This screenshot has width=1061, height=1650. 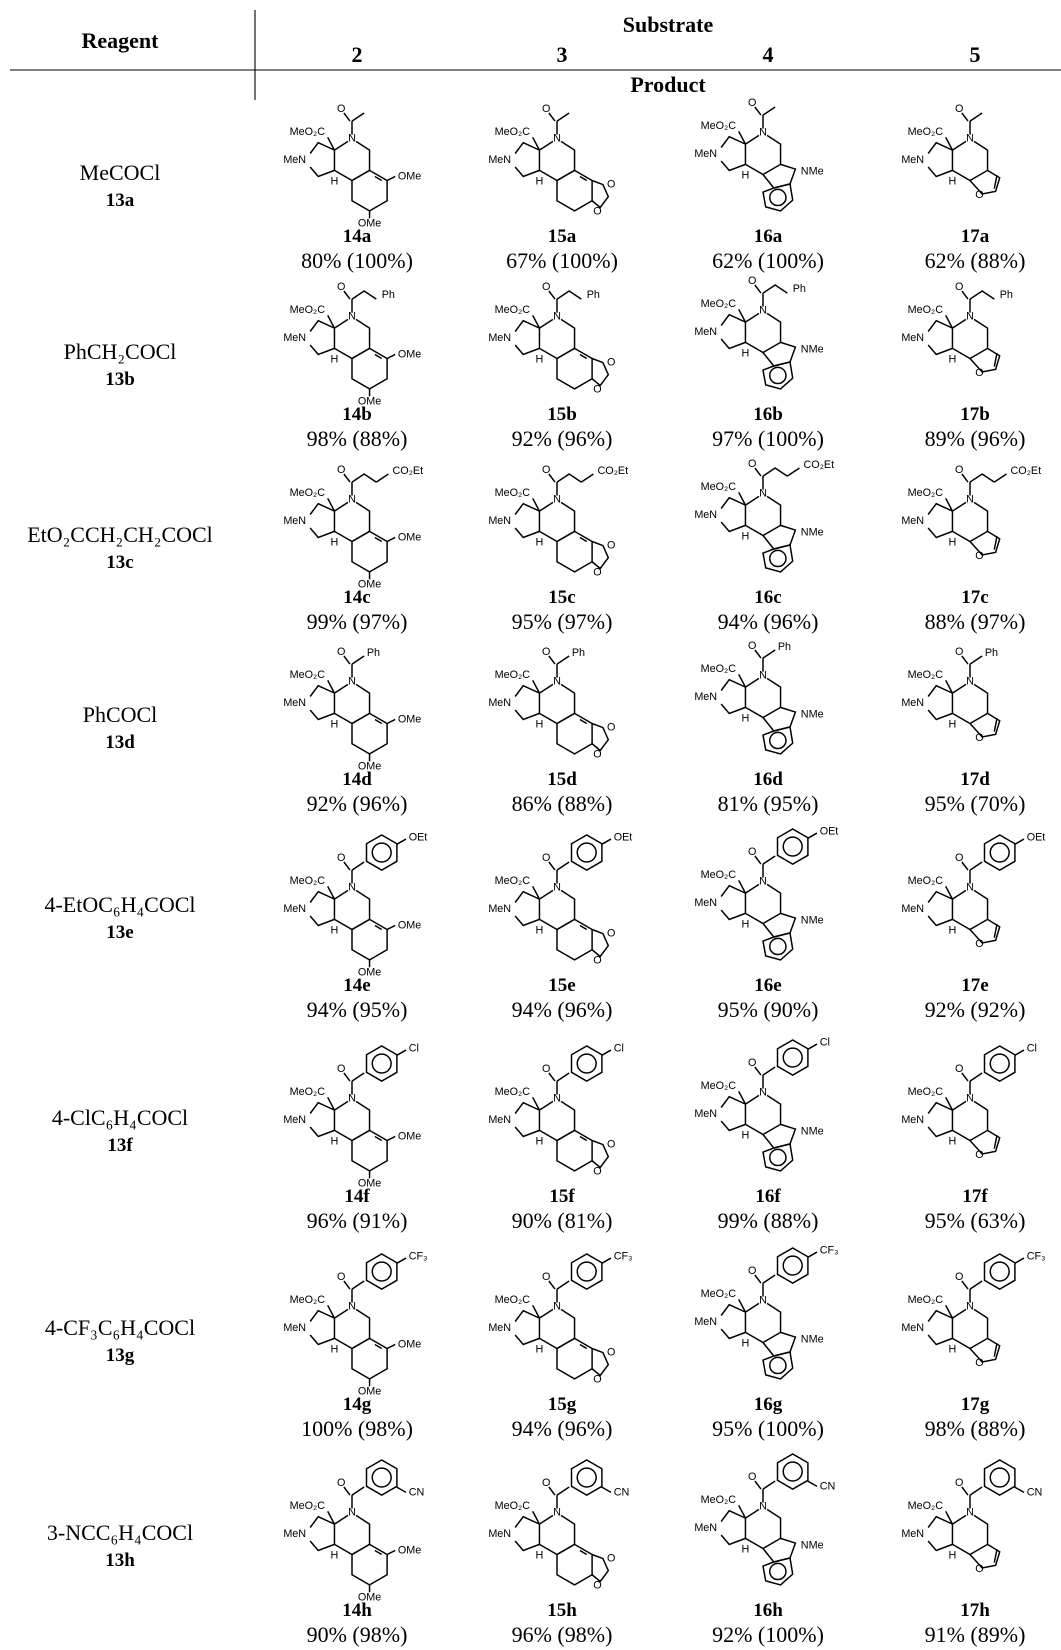 I want to click on header-substrate: Substrate, so click(x=668, y=24).